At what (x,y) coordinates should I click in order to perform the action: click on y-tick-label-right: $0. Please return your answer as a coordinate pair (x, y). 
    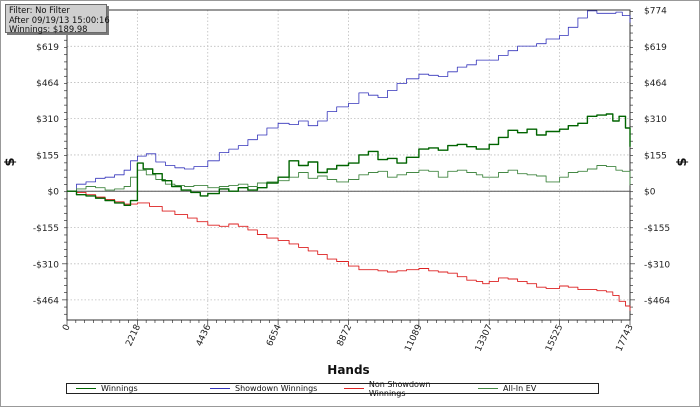
    Looking at the image, I should click on (650, 193).